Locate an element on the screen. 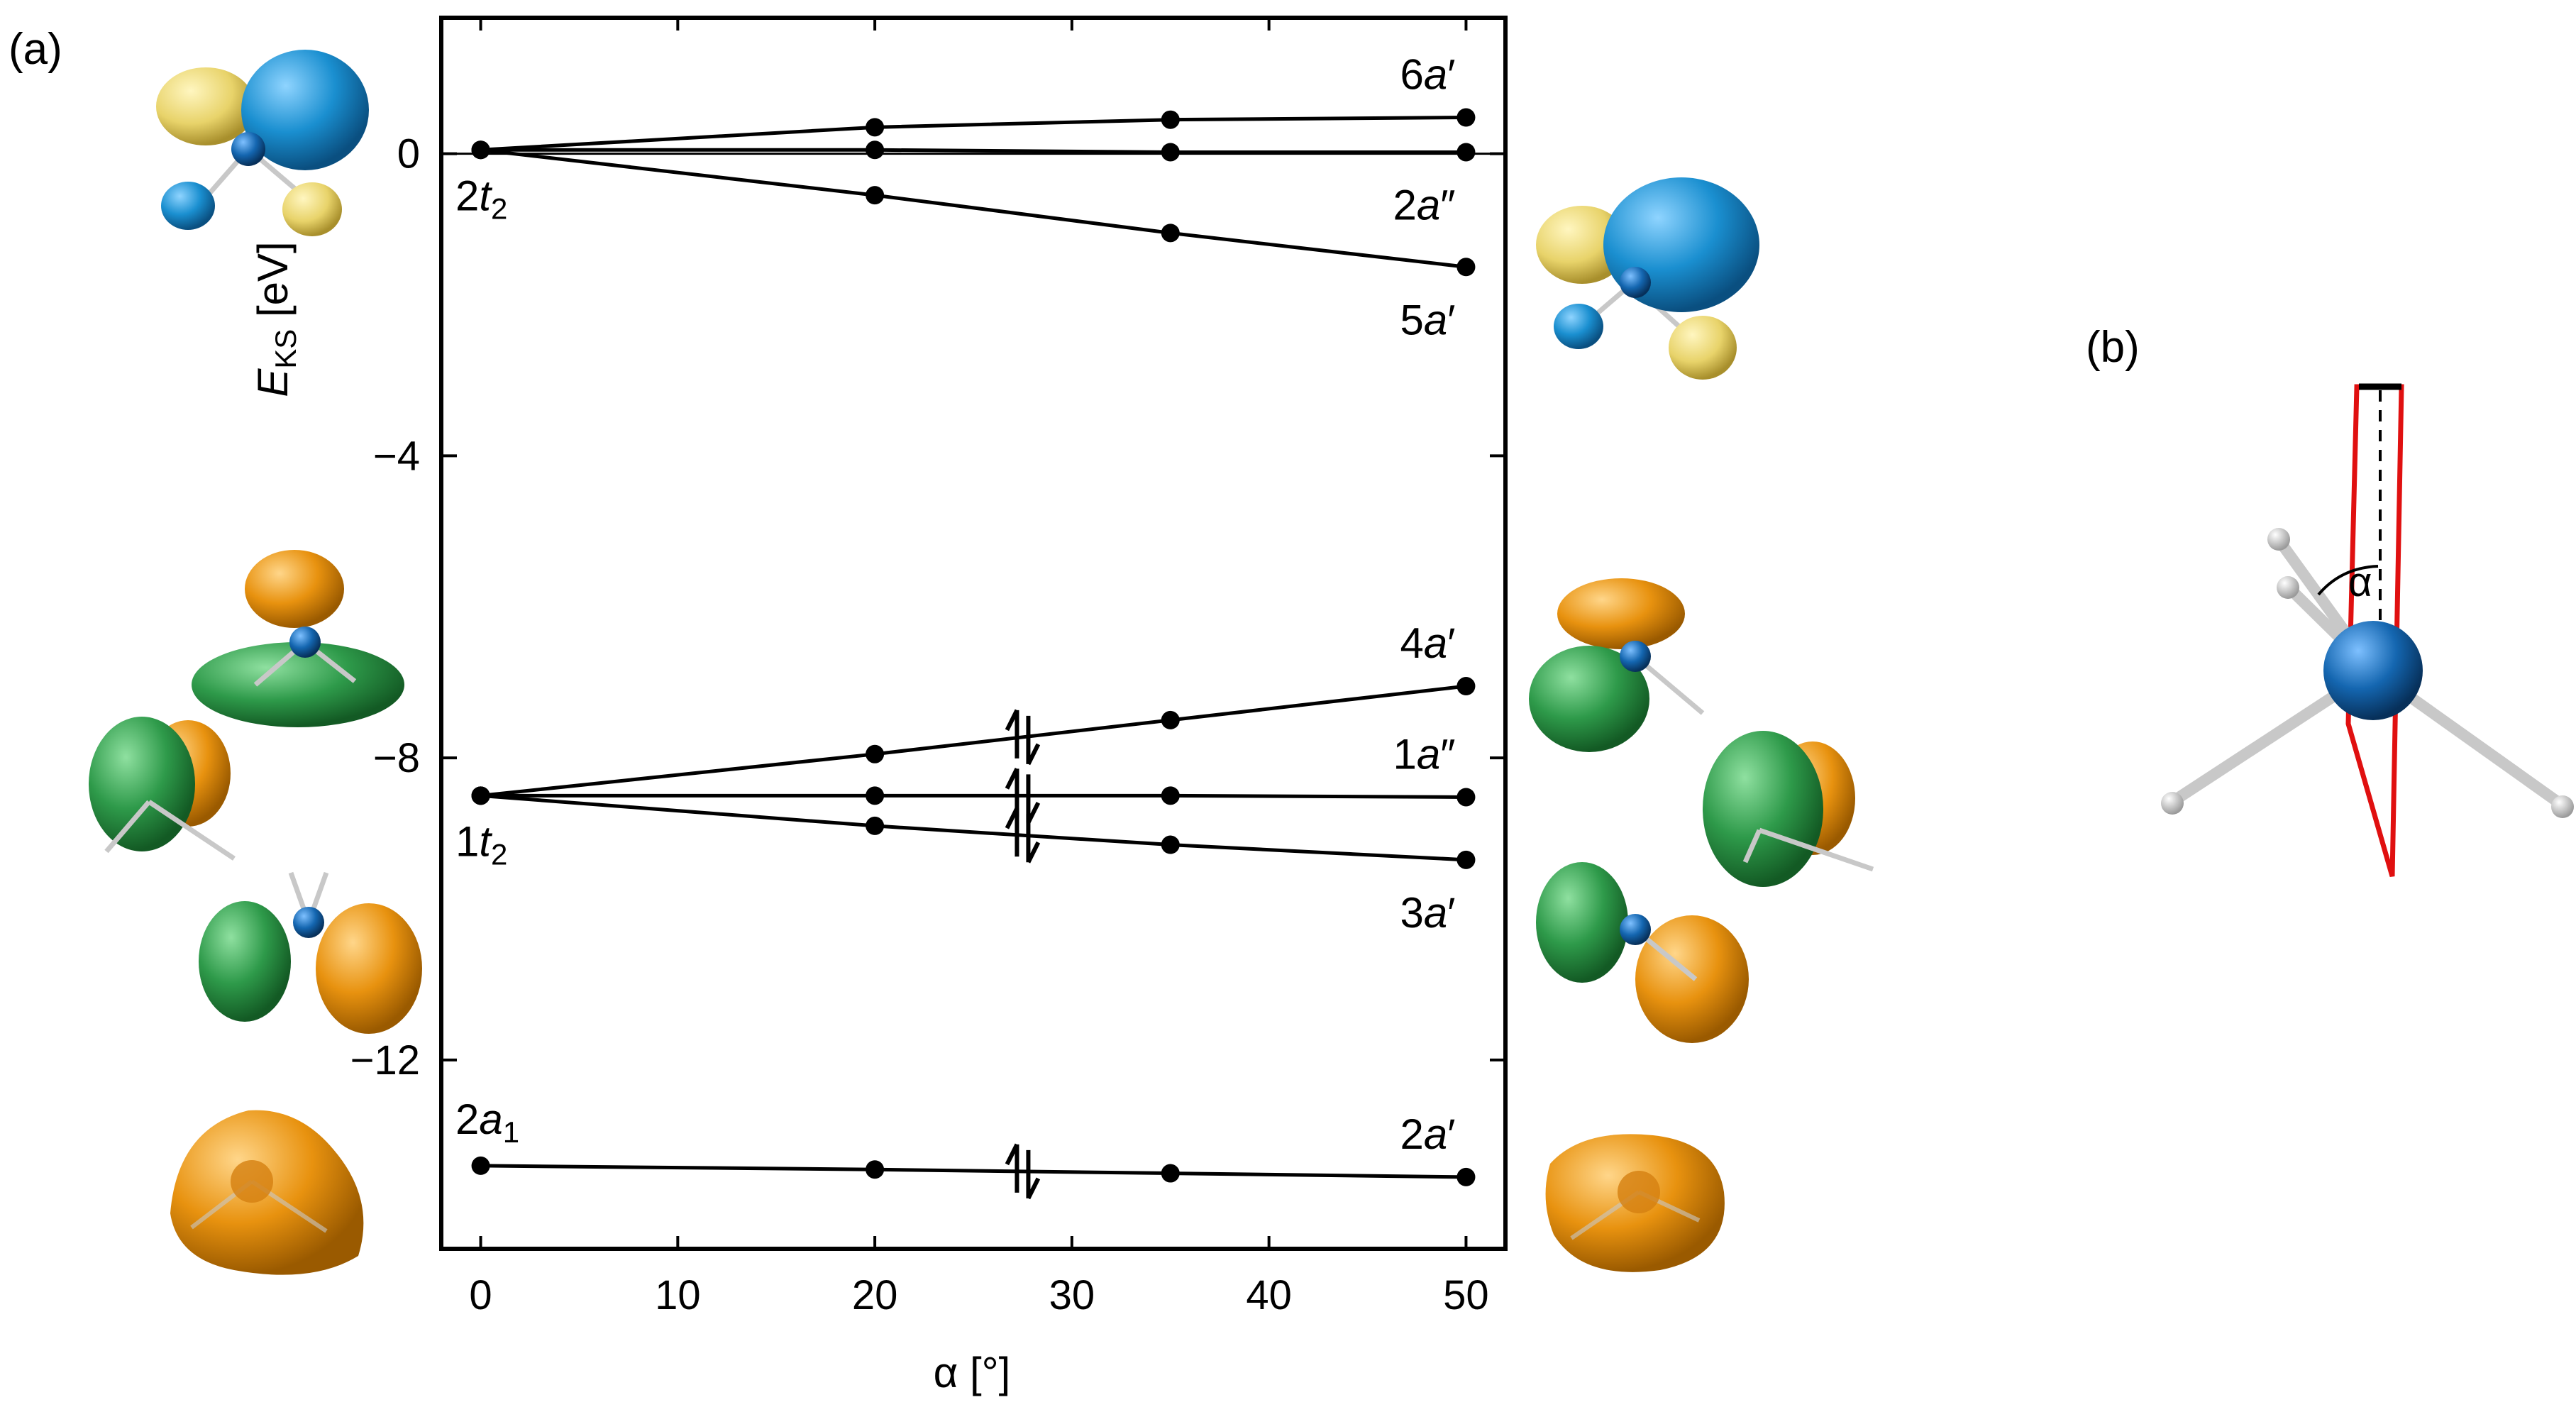  molecule-diagram-b: α is located at coordinates (2367, 630).